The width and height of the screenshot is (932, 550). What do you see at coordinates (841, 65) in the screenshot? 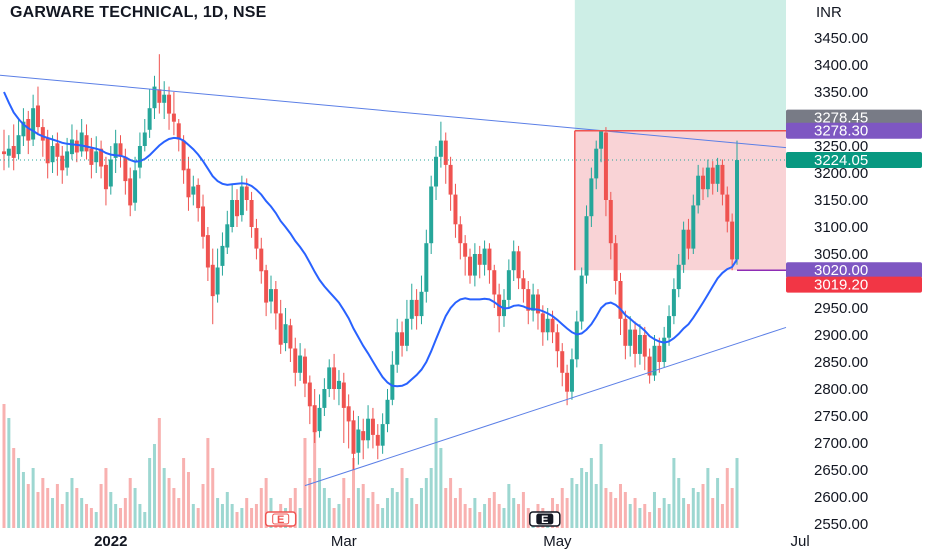
I see `price-tick-label: 3400.00` at bounding box center [841, 65].